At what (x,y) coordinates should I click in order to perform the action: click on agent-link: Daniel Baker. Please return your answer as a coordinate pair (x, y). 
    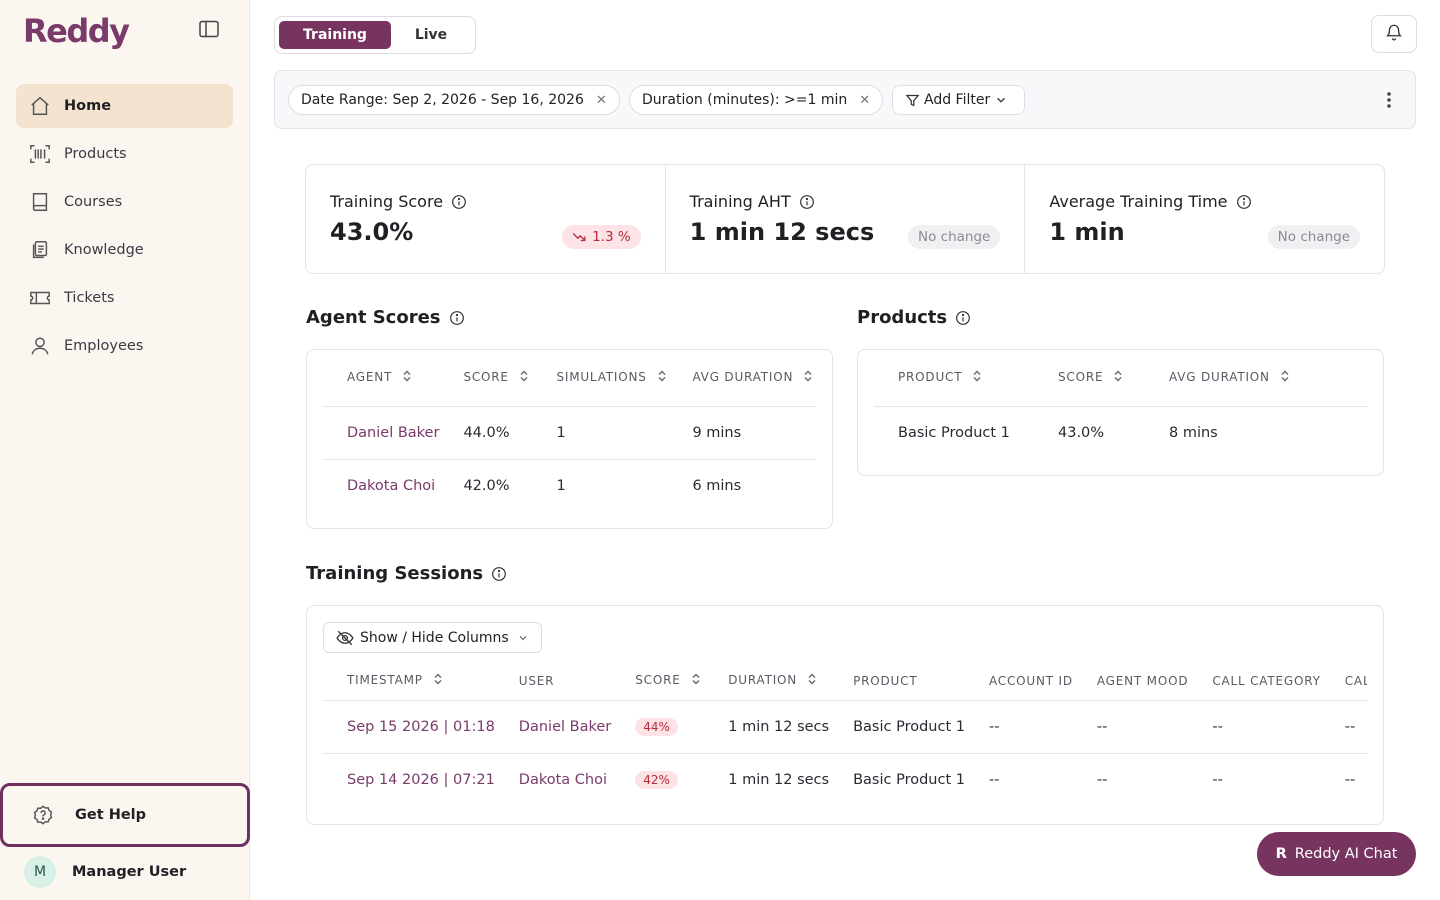
    Looking at the image, I should click on (381, 433).